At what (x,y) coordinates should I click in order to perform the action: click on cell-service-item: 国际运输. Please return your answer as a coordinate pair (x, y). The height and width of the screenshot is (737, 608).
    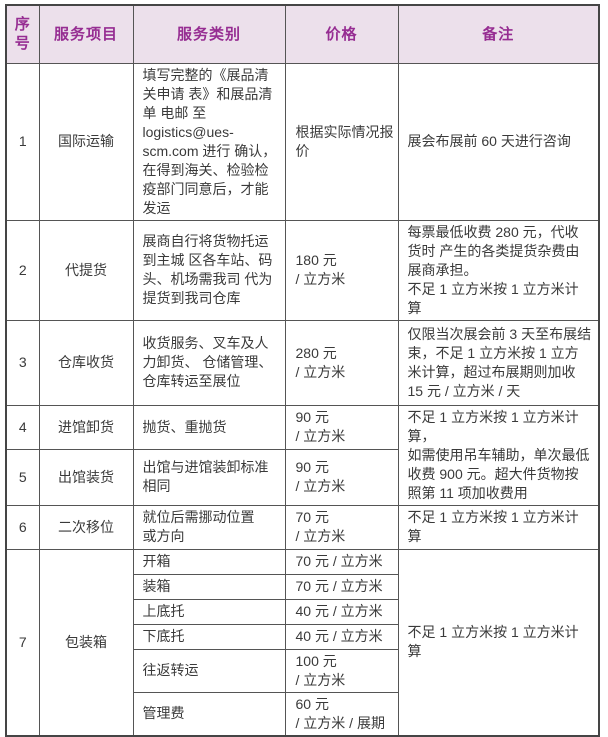
    Looking at the image, I should click on (86, 141).